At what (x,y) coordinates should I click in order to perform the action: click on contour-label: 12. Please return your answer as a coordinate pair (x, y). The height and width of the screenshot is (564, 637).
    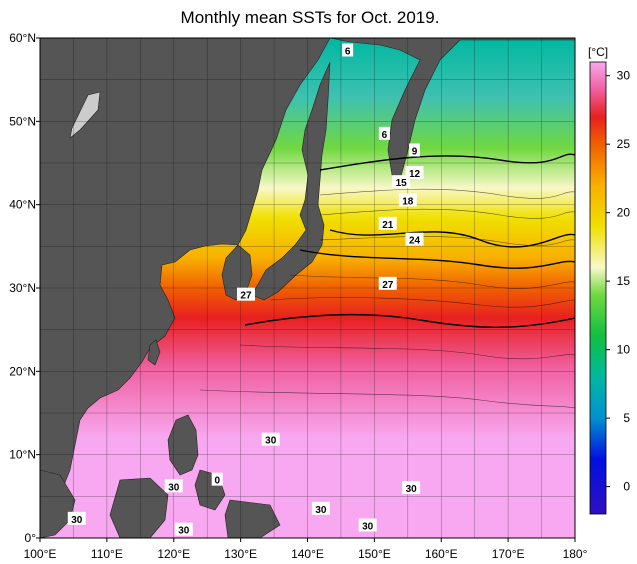
    Looking at the image, I should click on (415, 174).